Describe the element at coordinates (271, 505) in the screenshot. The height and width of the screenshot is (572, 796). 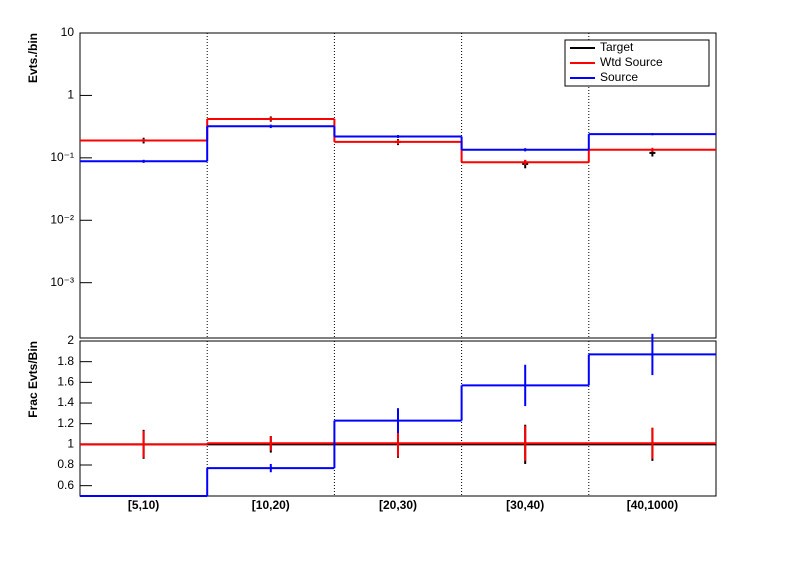
I see `x-tick-label: [10,20)` at that location.